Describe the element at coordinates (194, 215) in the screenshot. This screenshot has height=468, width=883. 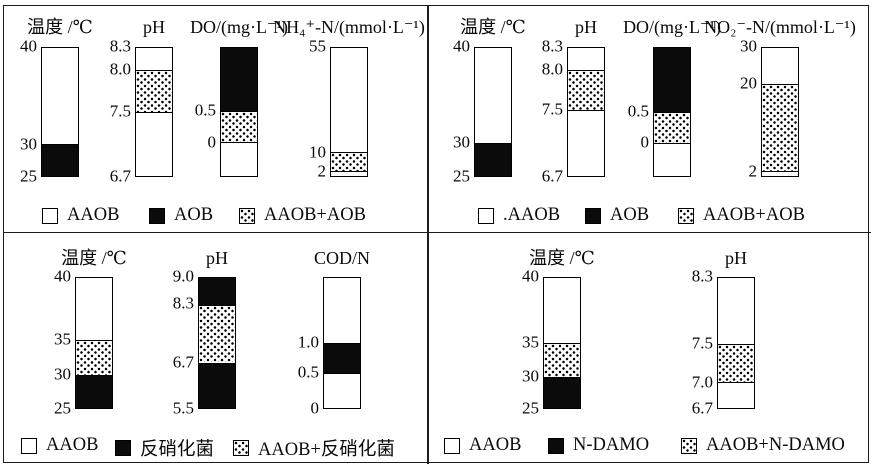
I see `legend-label: AOB` at that location.